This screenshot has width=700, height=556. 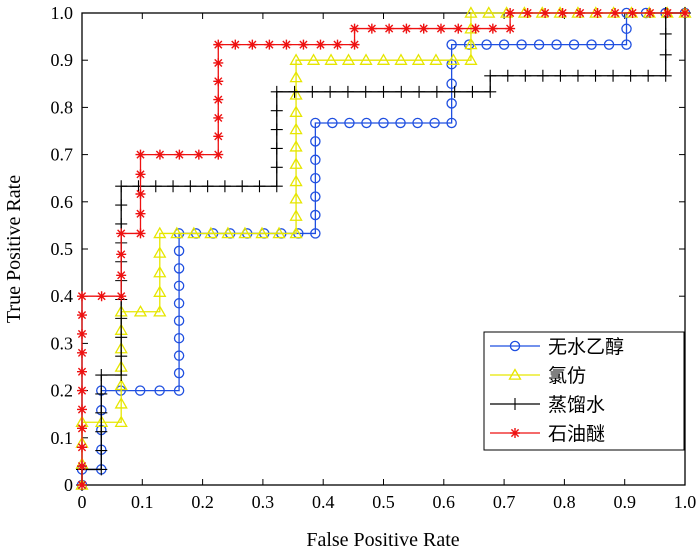 I want to click on x-tick-label: 0.9, so click(x=624, y=502).